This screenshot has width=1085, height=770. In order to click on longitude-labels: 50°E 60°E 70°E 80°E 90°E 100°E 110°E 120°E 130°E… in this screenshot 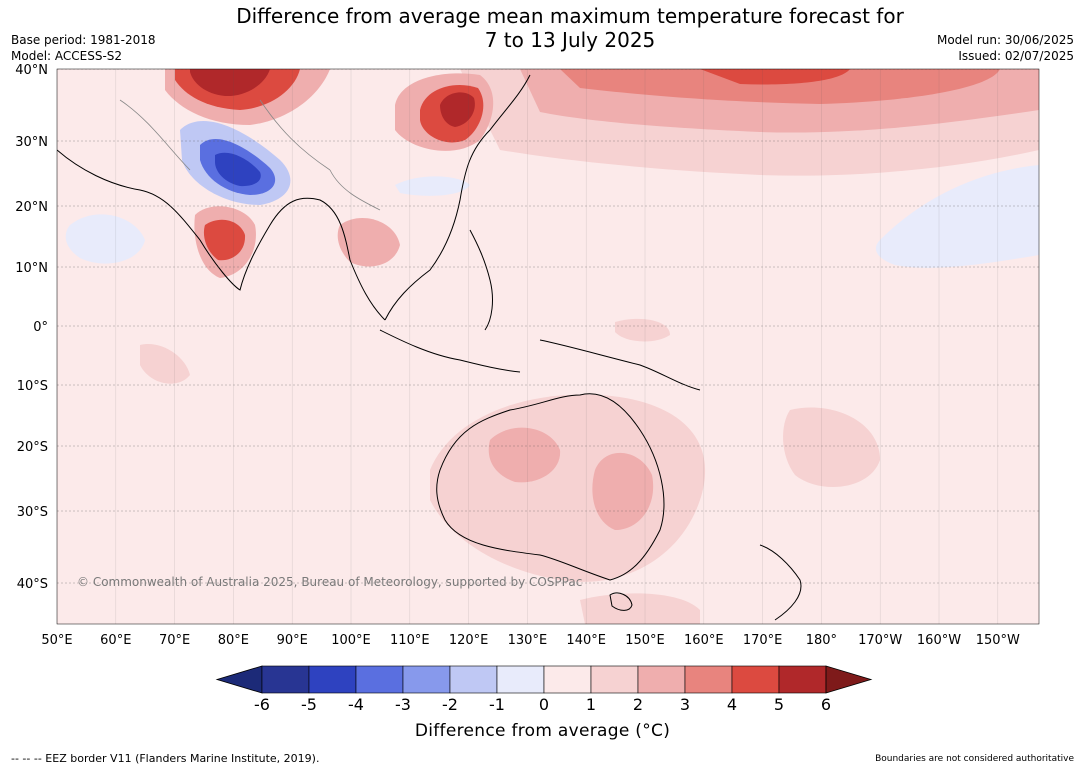, I will do `click(530, 640)`.